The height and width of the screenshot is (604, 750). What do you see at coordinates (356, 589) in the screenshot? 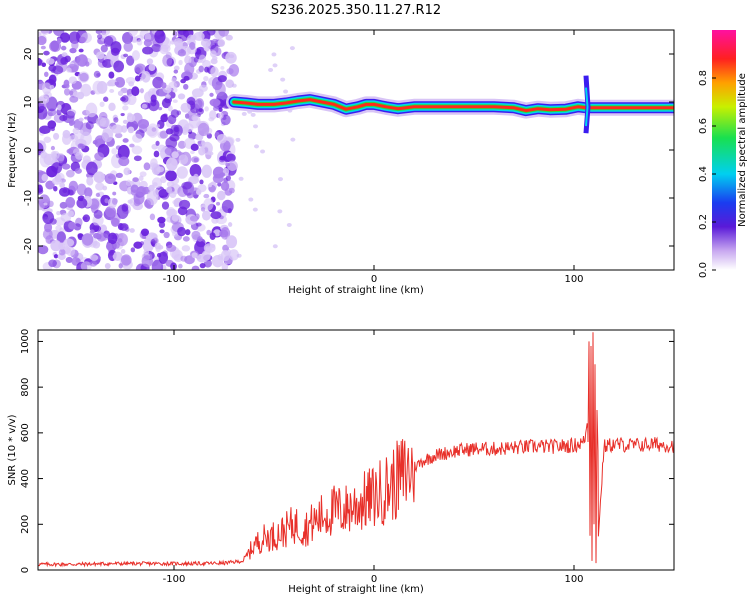
I see `snr-x-label: Height of straight line (km)` at bounding box center [356, 589].